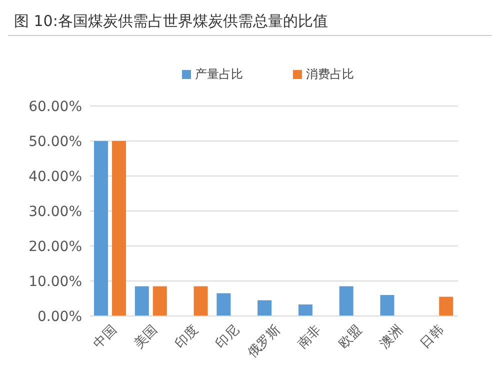  I want to click on y-tick-label: 40.00%, so click(55, 176).